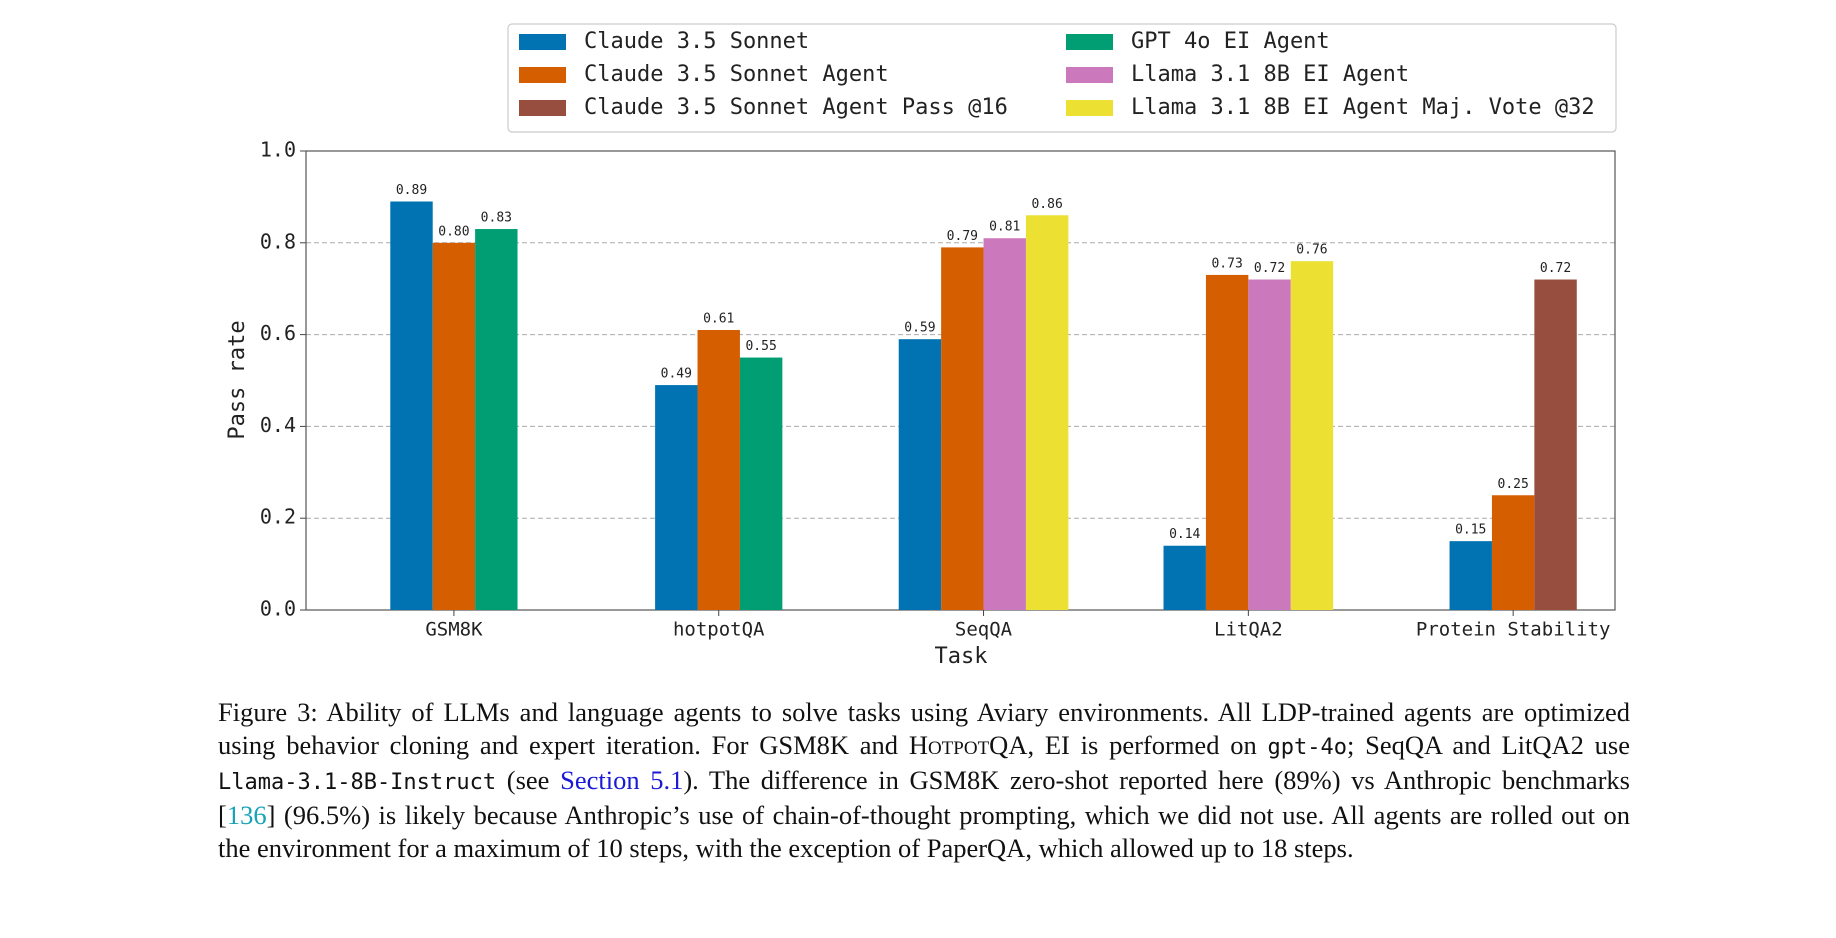 The height and width of the screenshot is (938, 1836). What do you see at coordinates (796, 107) in the screenshot?
I see `legend-label: Claude 3.5 Sonnet Agent Pass @16` at bounding box center [796, 107].